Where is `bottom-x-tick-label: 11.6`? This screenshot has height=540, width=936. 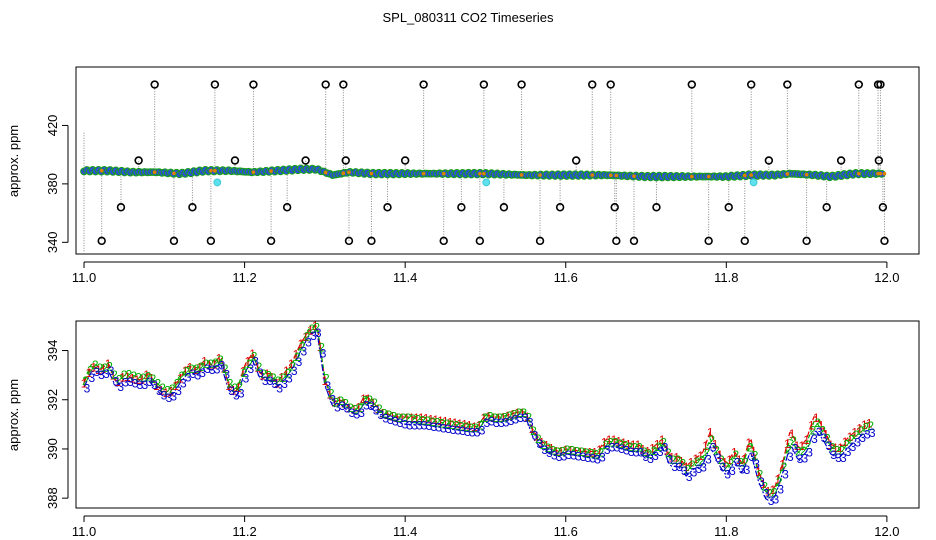
bottom-x-tick-label: 11.6 is located at coordinates (566, 531).